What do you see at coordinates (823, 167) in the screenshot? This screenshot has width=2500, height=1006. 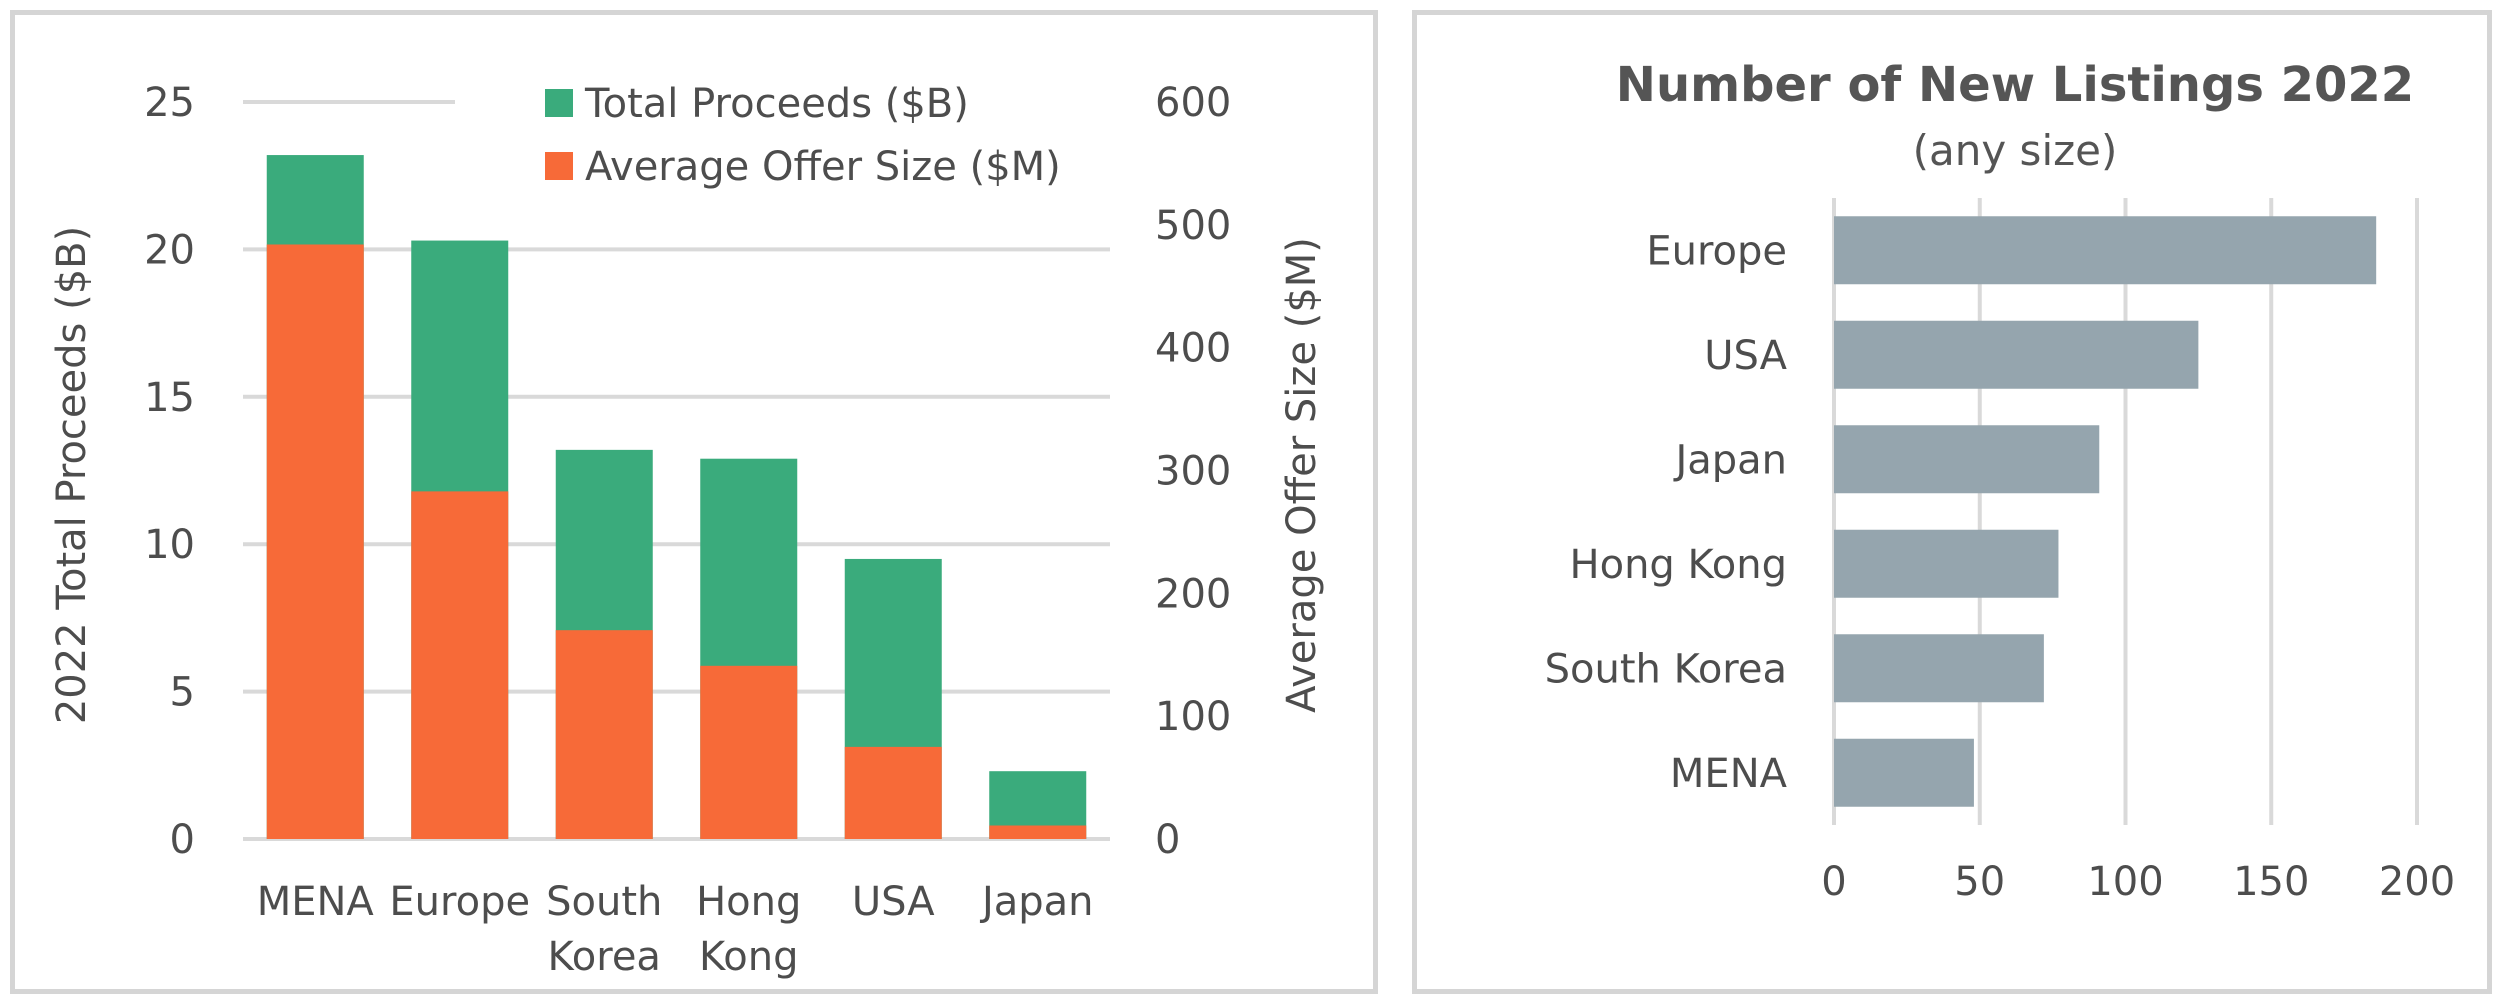 I see `legend-label: Average Offer Size ($M)` at bounding box center [823, 167].